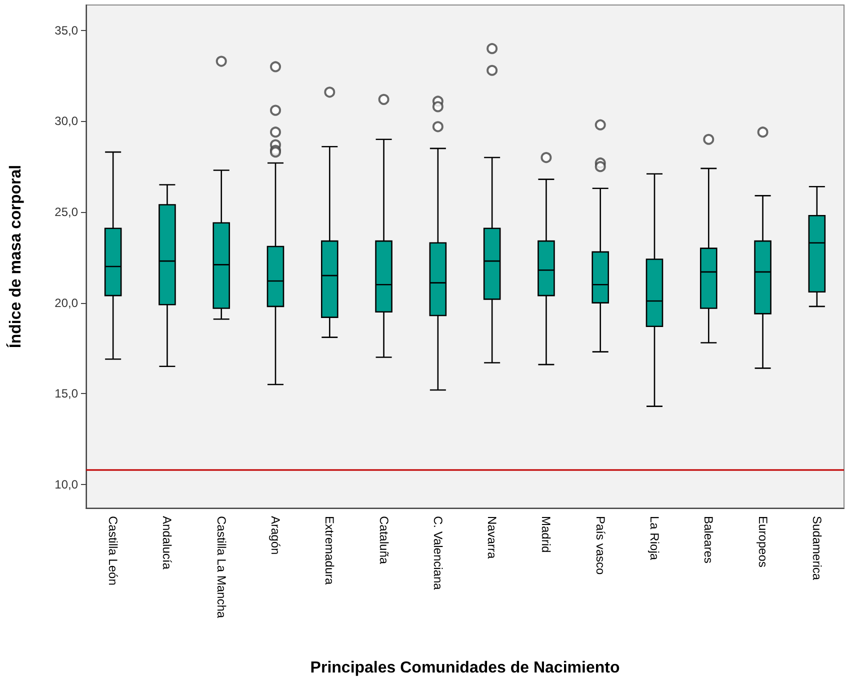  Describe the element at coordinates (275, 535) in the screenshot. I see `x-tick-label: Aragón` at that location.